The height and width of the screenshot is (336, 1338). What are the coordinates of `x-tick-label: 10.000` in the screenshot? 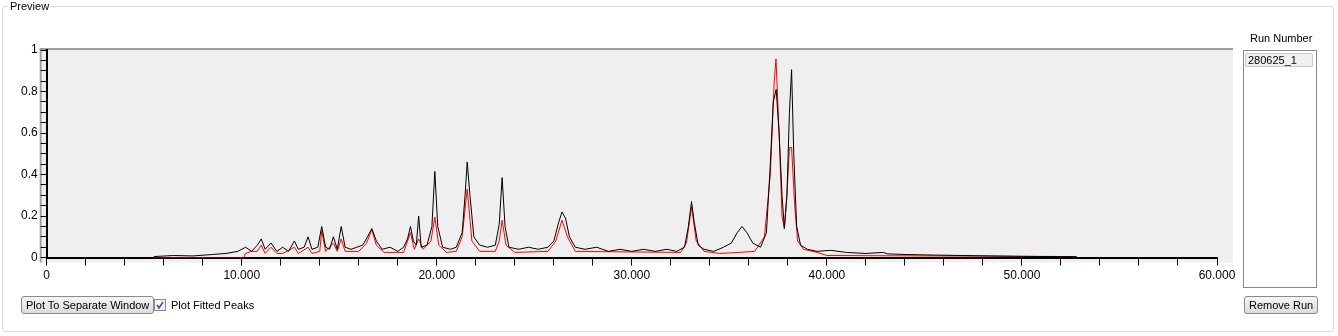 It's located at (242, 275).